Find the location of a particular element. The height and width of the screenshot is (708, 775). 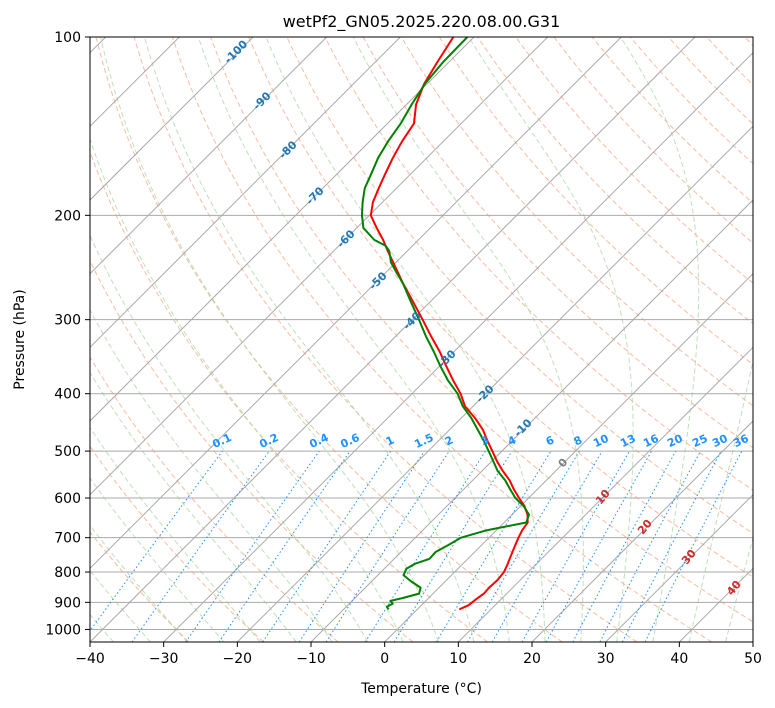

y-tick-label: 1000 is located at coordinates (63, 630).